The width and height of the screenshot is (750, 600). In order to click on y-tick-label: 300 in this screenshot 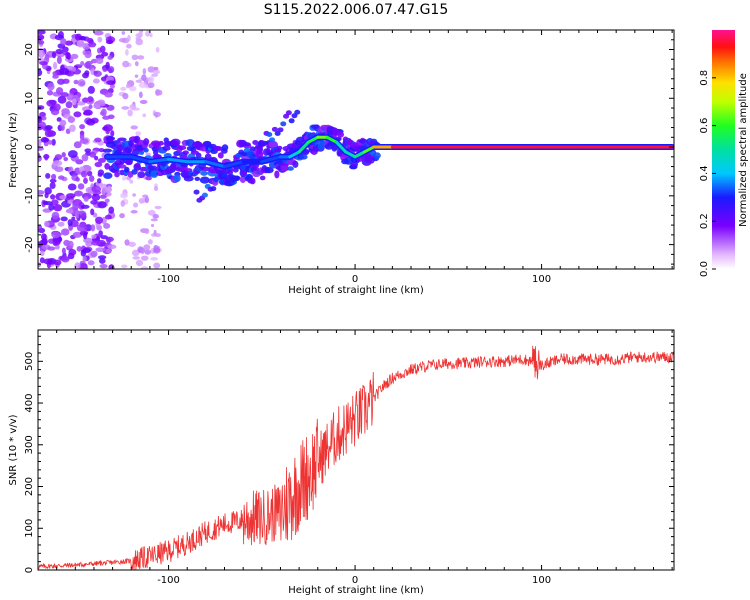, I will do `click(29, 444)`.